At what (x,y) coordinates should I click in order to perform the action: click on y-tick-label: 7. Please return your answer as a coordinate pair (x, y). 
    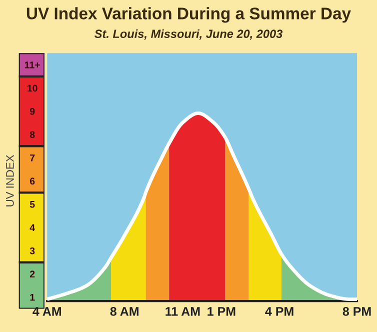
    Looking at the image, I should click on (32, 158).